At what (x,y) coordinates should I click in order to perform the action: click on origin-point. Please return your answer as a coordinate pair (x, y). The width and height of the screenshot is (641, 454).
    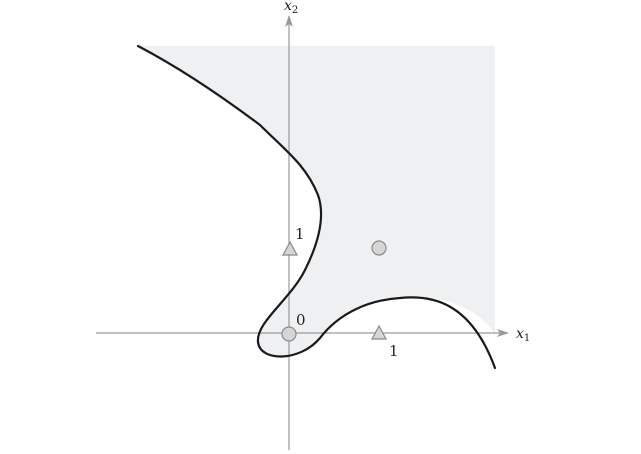
    Looking at the image, I should click on (289, 334).